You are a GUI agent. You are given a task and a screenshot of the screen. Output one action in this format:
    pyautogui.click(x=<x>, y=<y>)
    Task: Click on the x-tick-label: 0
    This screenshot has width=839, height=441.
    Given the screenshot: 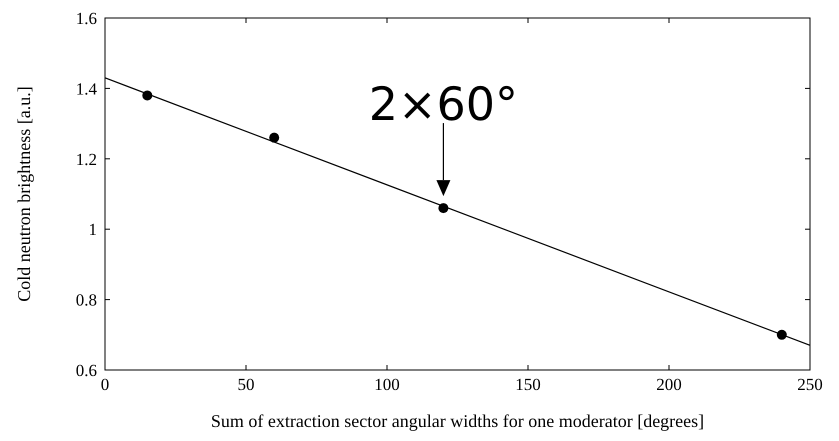 What is the action you would take?
    pyautogui.click(x=105, y=384)
    